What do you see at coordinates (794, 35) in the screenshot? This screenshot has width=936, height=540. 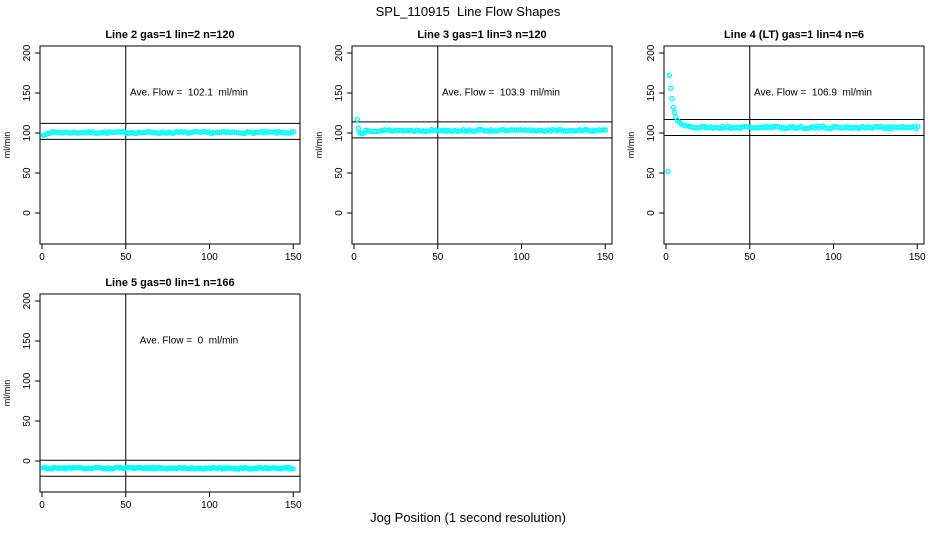 I see `panel-line-4-title: Line 4 (LT) gas=1 lin=4 n=6` at bounding box center [794, 35].